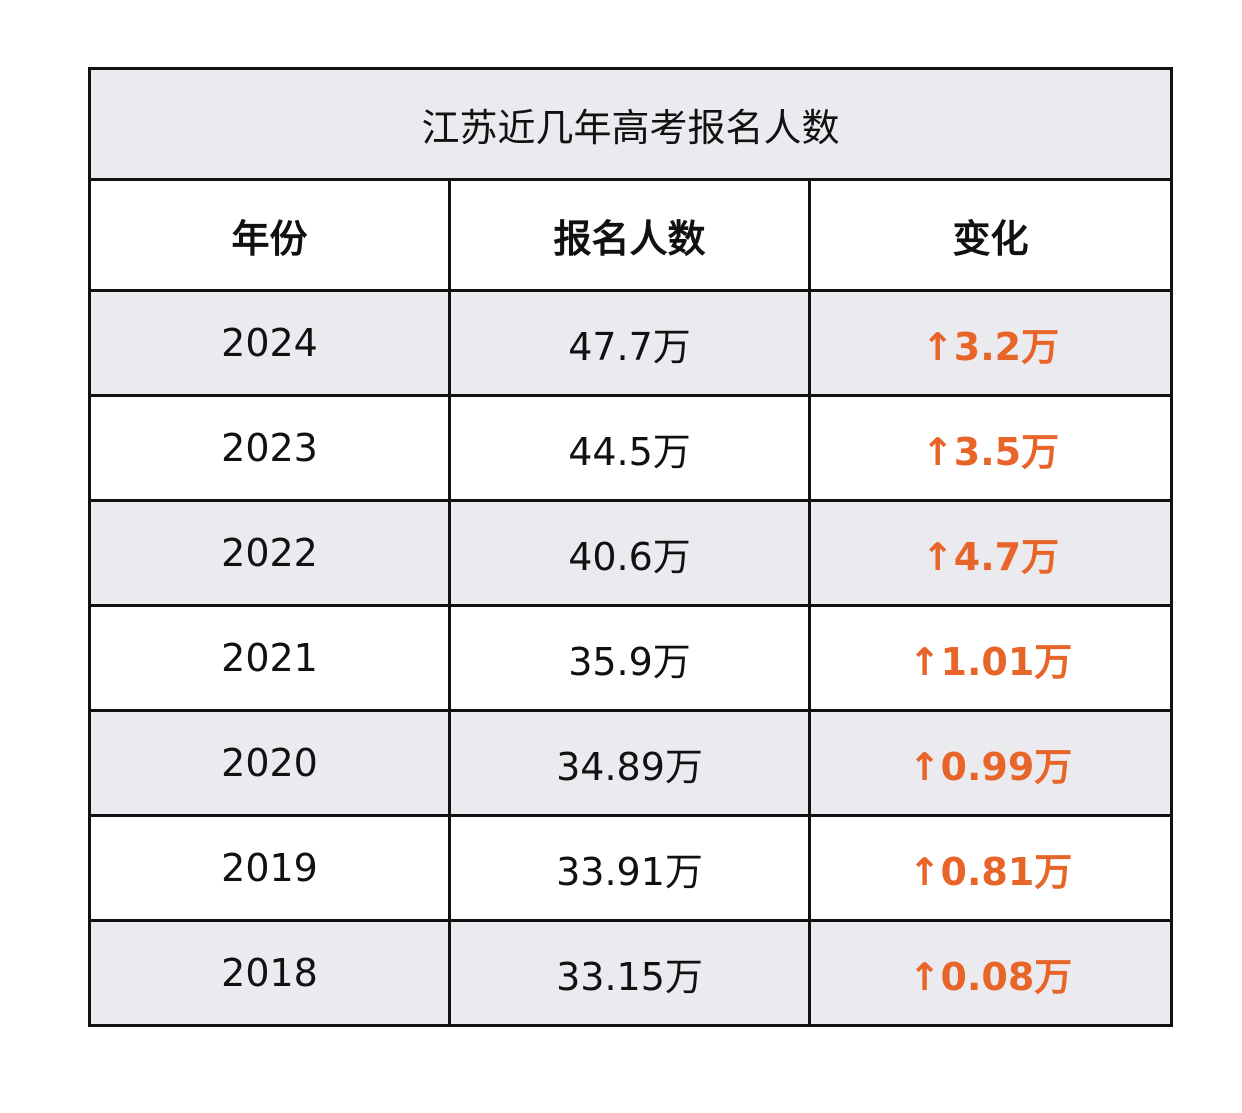 The height and width of the screenshot is (1113, 1242). What do you see at coordinates (990, 658) in the screenshot?
I see `change-cell: ↑1.01万` at bounding box center [990, 658].